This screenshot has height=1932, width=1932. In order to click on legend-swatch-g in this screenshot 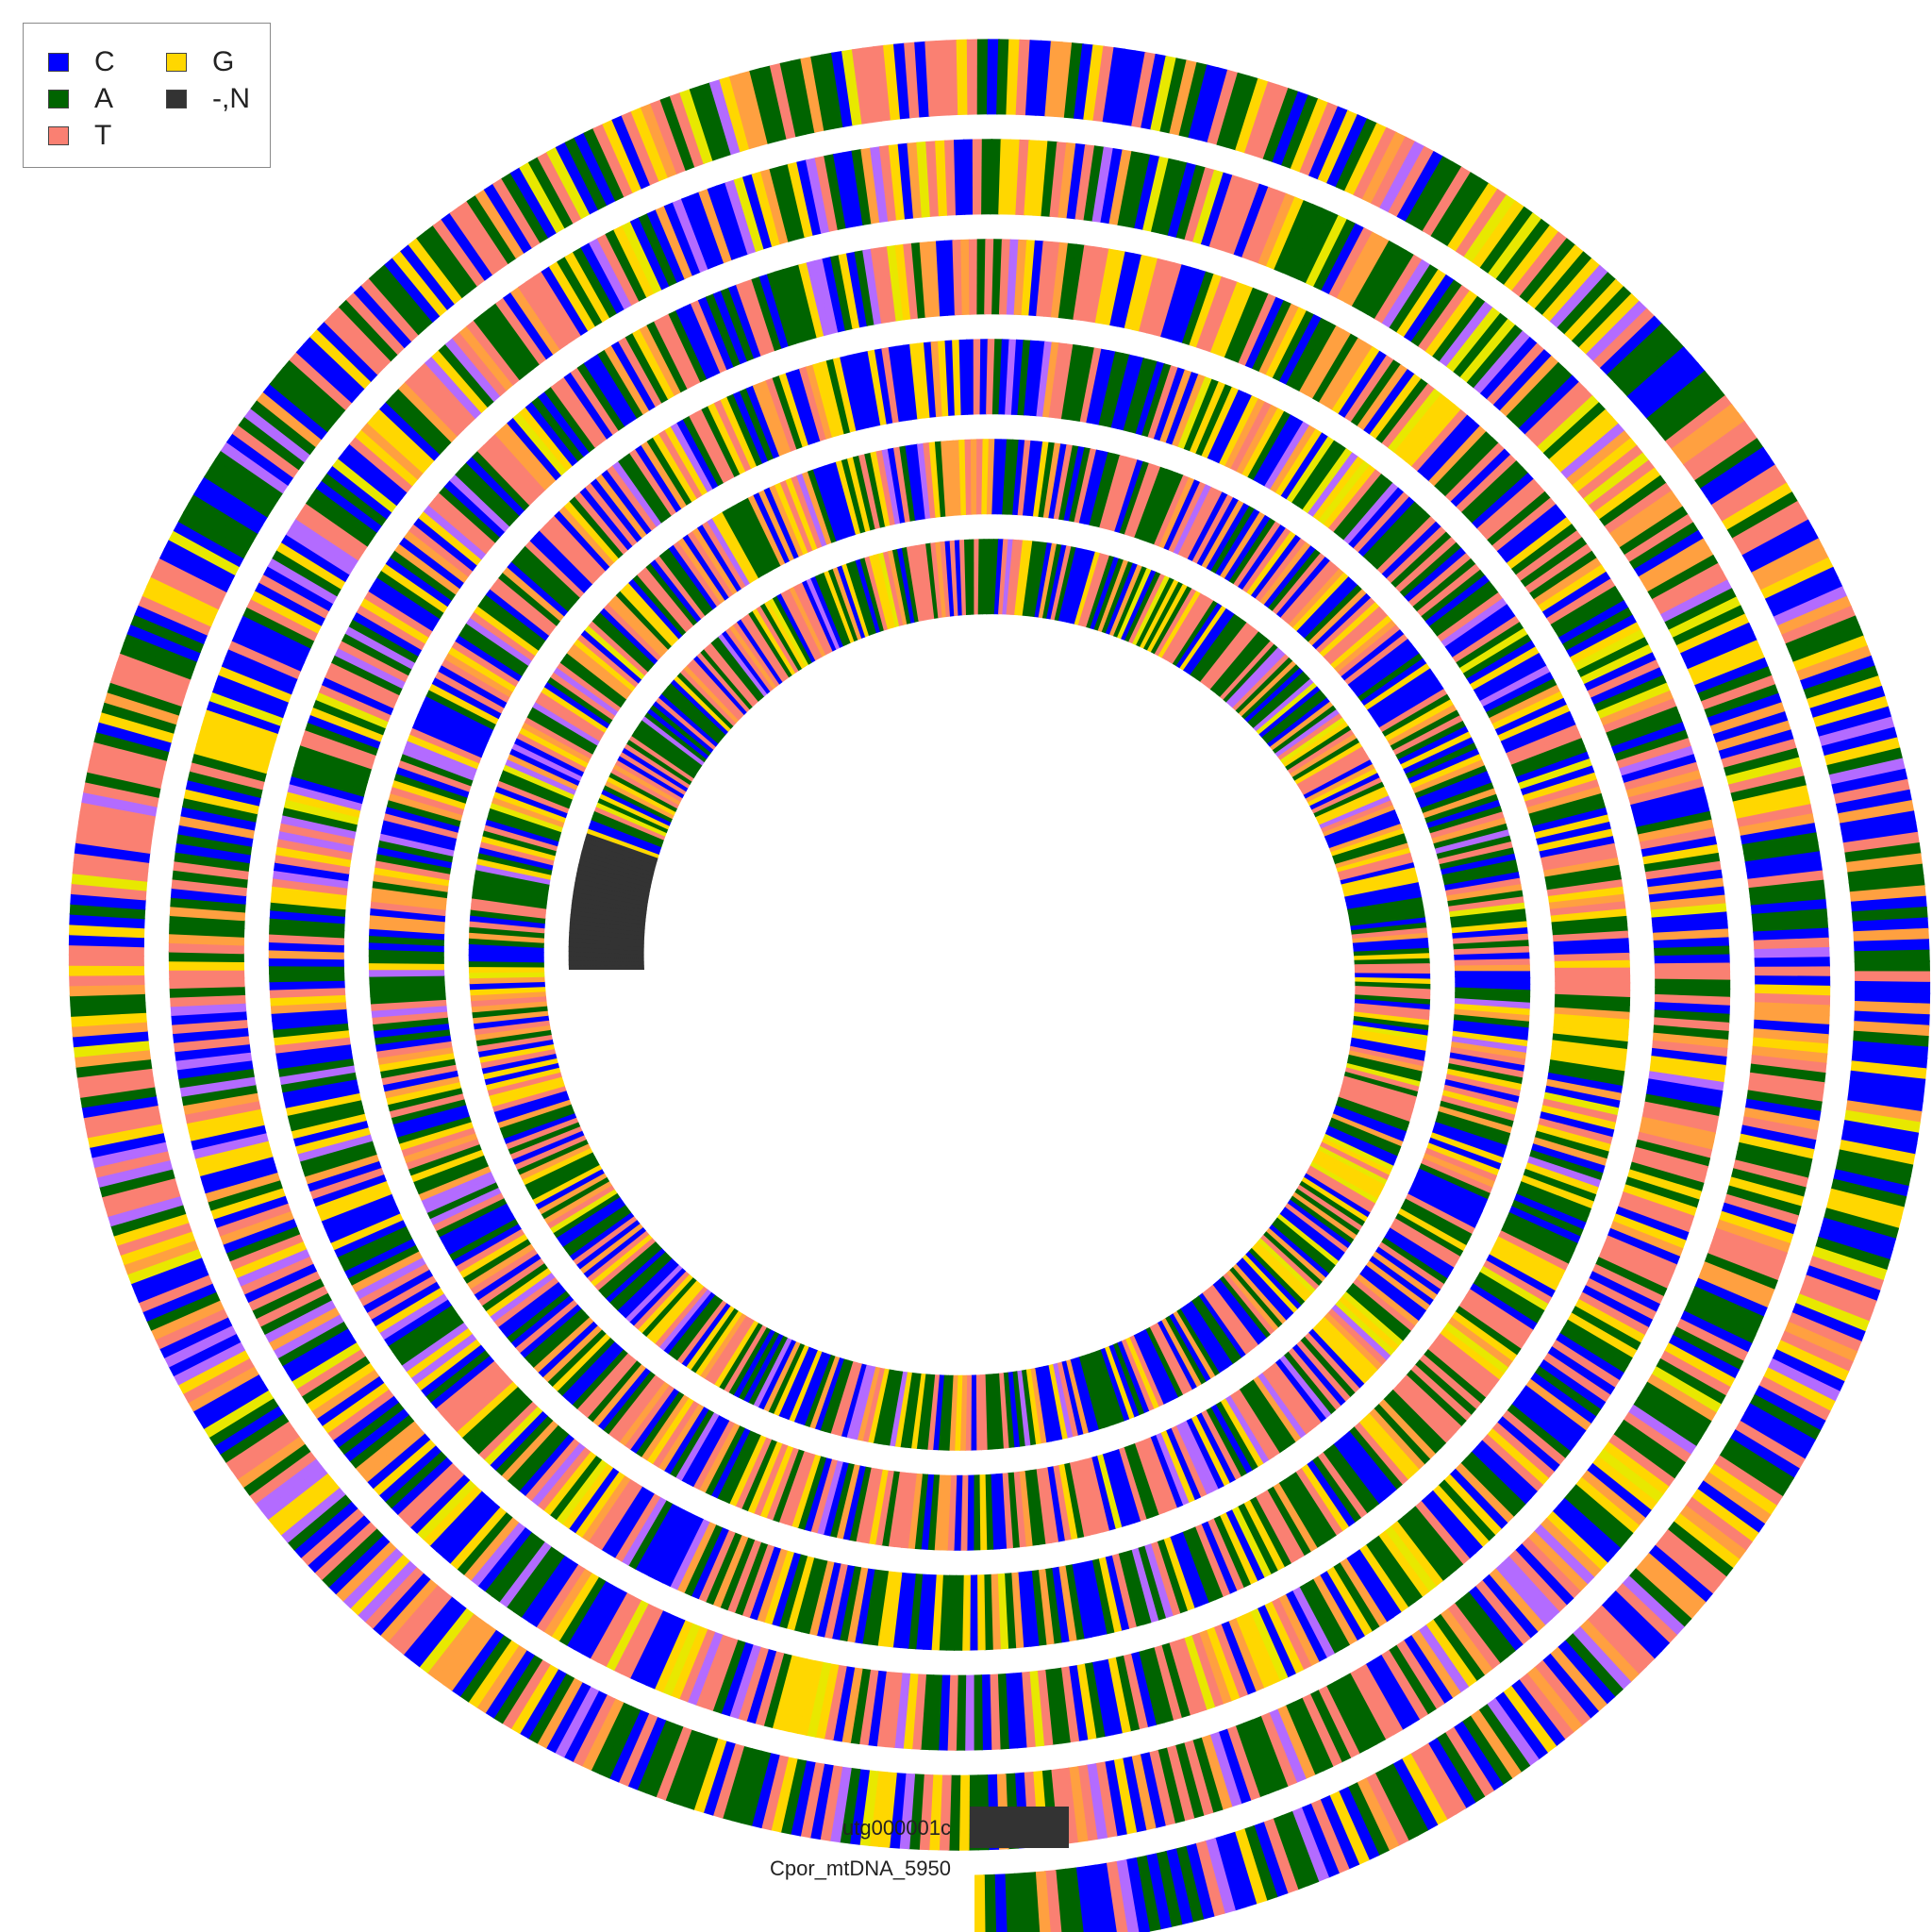, I will do `click(176, 62)`.